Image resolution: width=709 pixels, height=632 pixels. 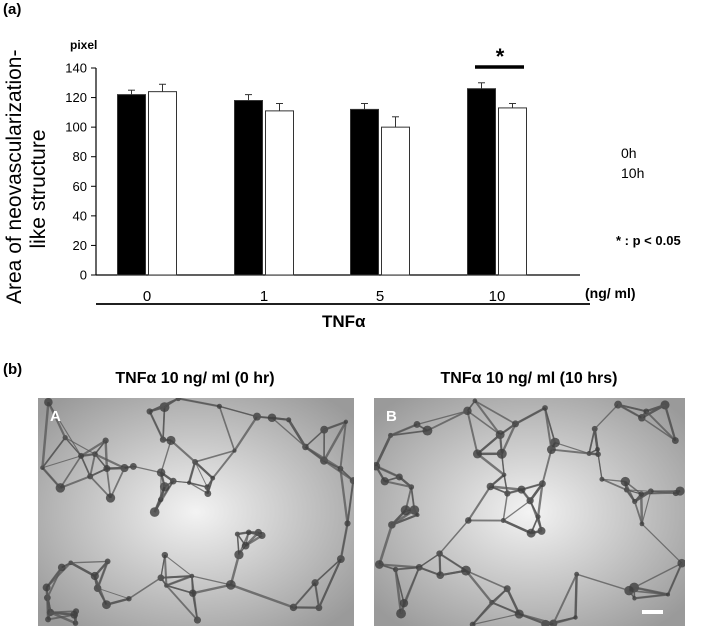 I want to click on y-tick-label: 120, so click(x=76, y=97).